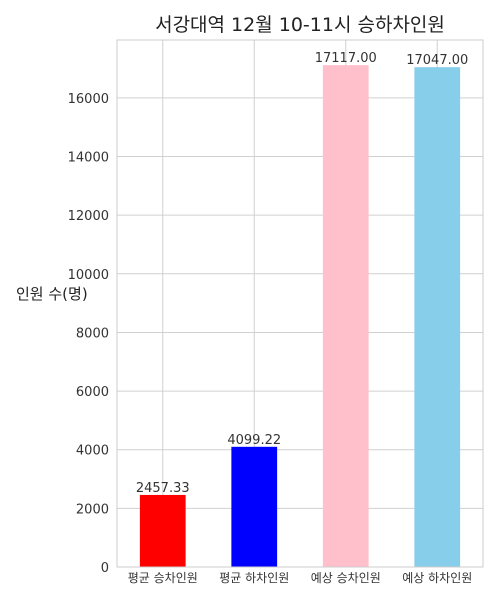 The image size is (500, 600). What do you see at coordinates (254, 440) in the screenshot?
I see `bar-value-label: 4099.22` at bounding box center [254, 440].